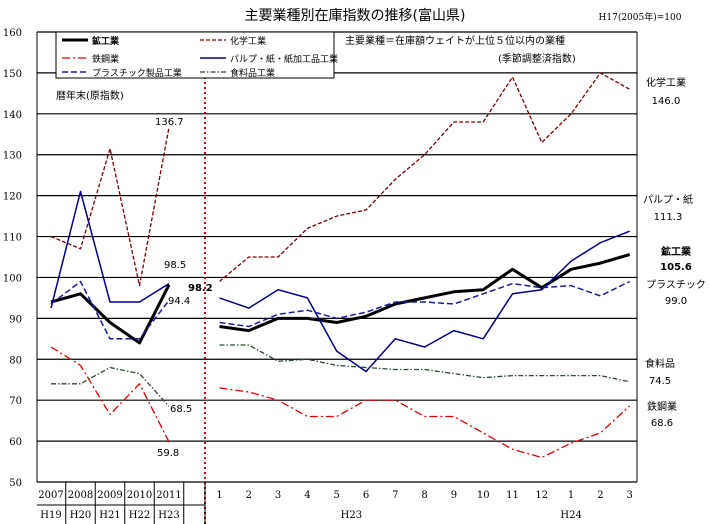 The height and width of the screenshot is (524, 709). Describe the element at coordinates (200, 288) in the screenshot. I see `data-label-annual: 98.2` at that location.